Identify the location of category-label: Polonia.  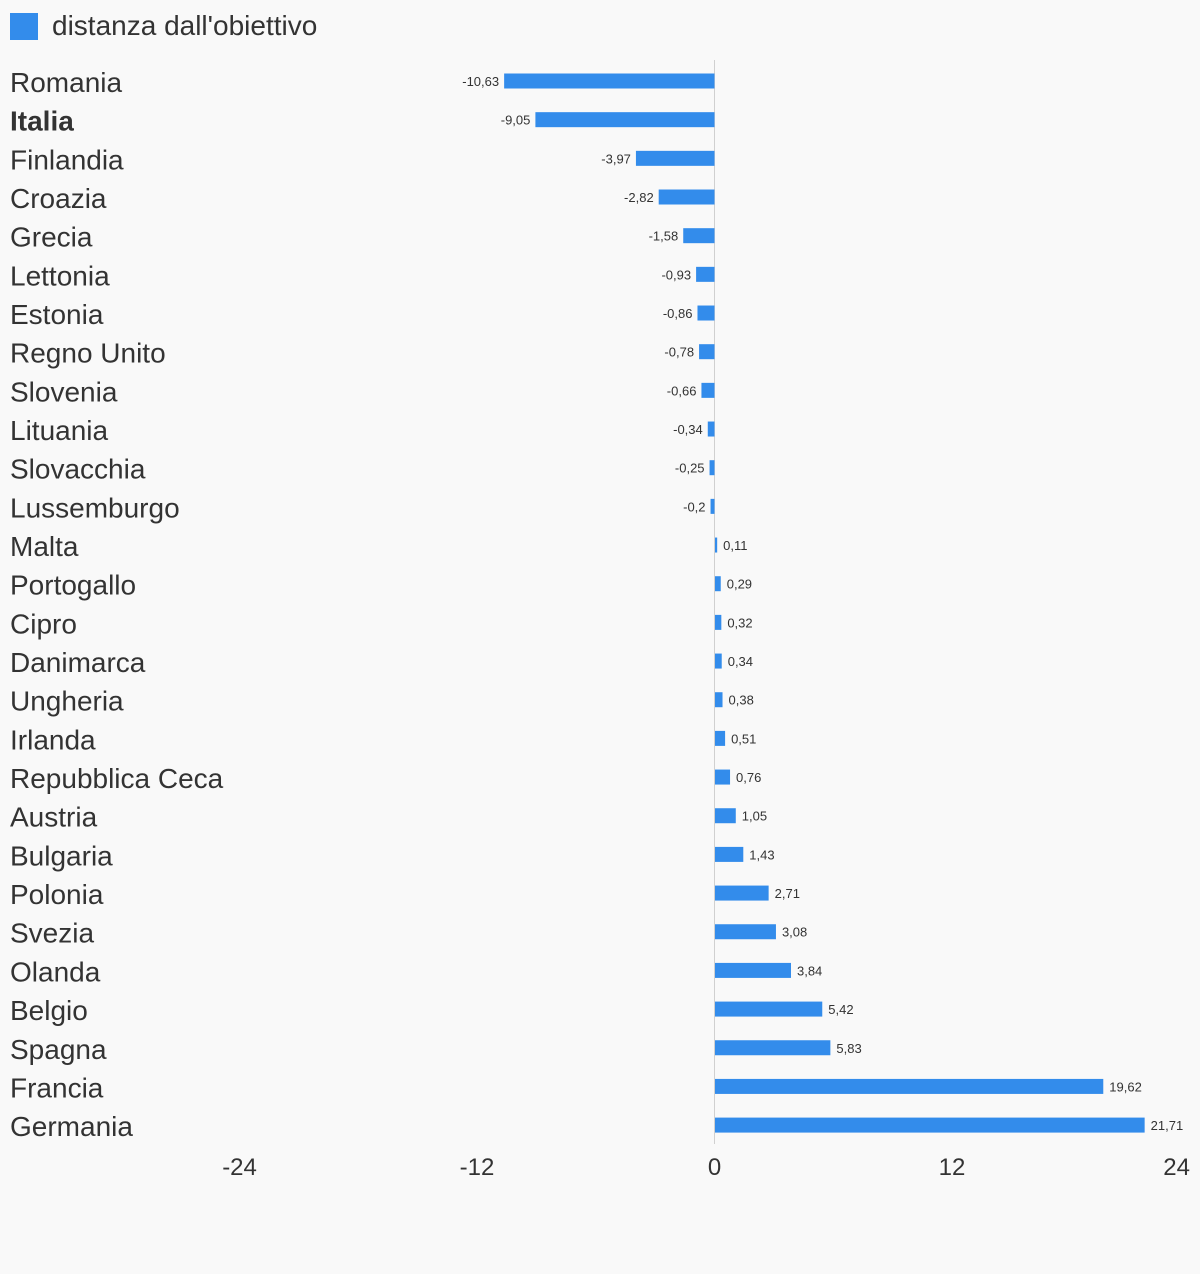
(57, 894).